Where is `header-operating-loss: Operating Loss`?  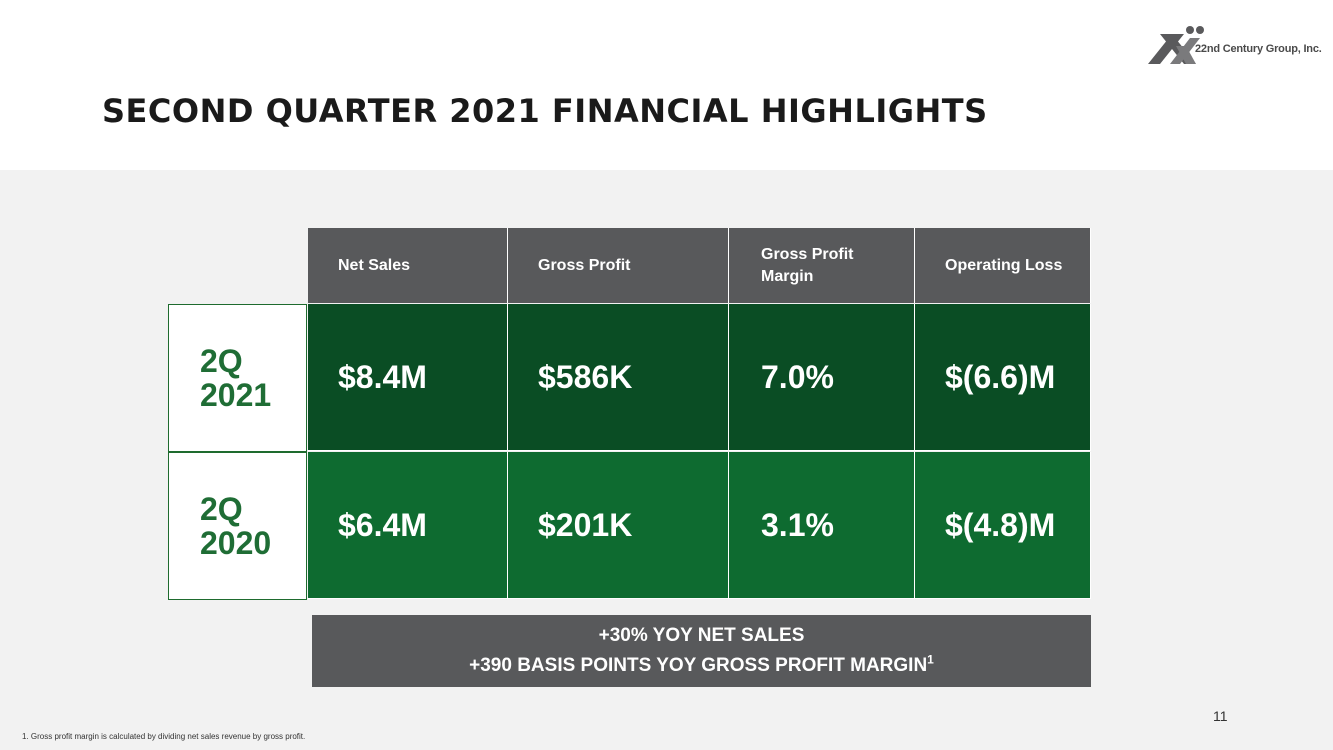
header-operating-loss: Operating Loss is located at coordinates (1003, 265).